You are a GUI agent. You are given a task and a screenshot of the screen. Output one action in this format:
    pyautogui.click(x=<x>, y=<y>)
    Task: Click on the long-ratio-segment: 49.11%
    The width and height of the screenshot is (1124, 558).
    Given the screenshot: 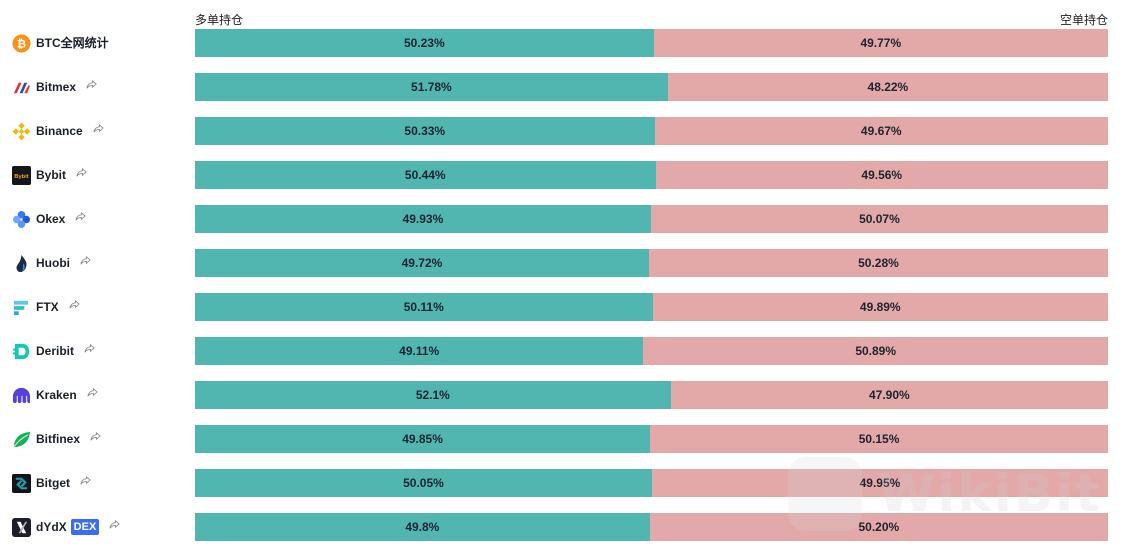 What is the action you would take?
    pyautogui.click(x=419, y=351)
    